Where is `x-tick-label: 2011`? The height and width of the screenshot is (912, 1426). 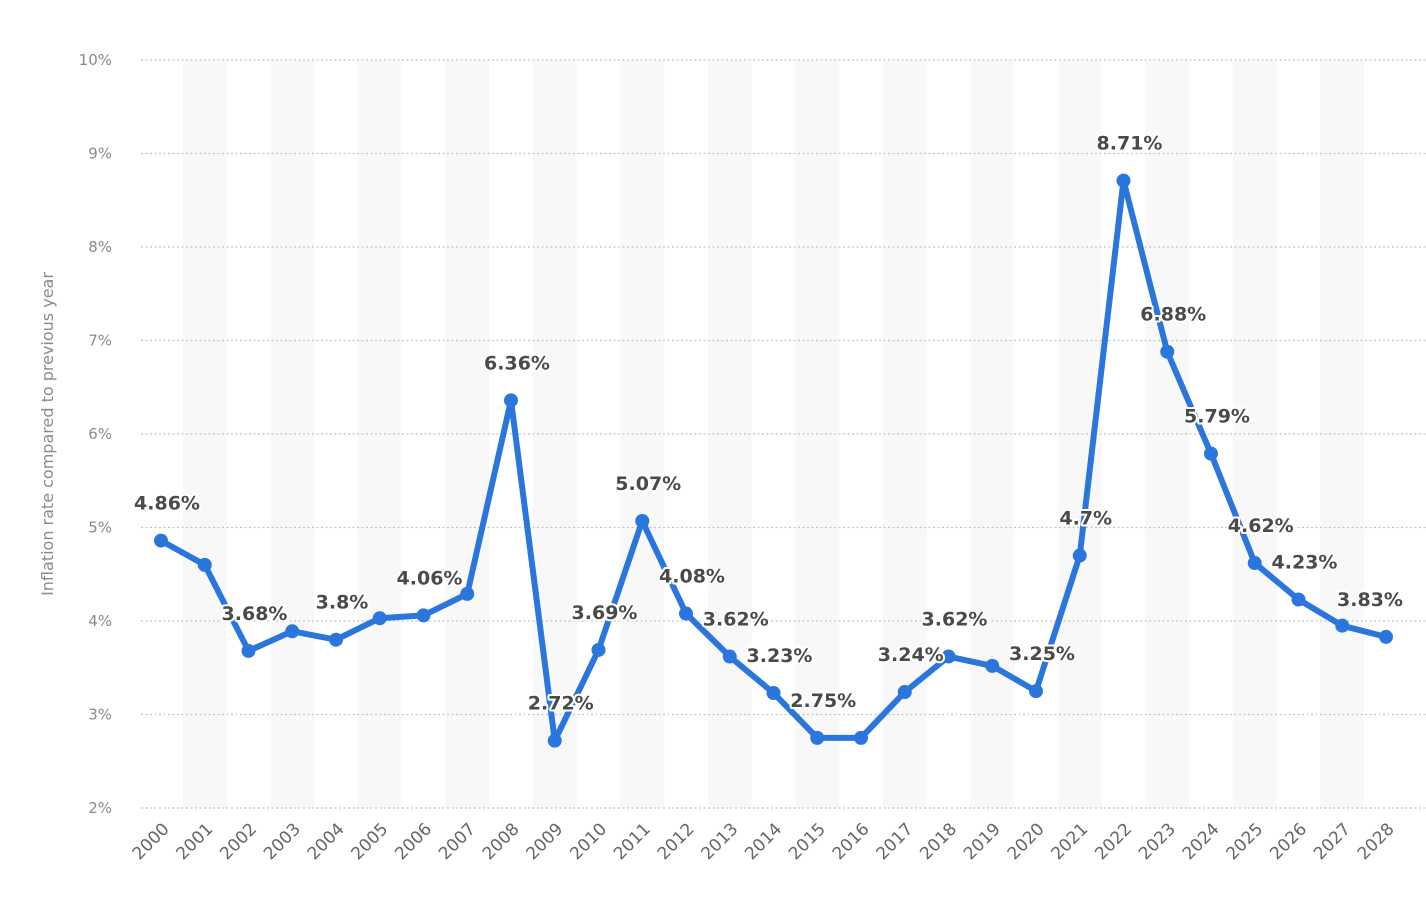 x-tick-label: 2011 is located at coordinates (632, 841).